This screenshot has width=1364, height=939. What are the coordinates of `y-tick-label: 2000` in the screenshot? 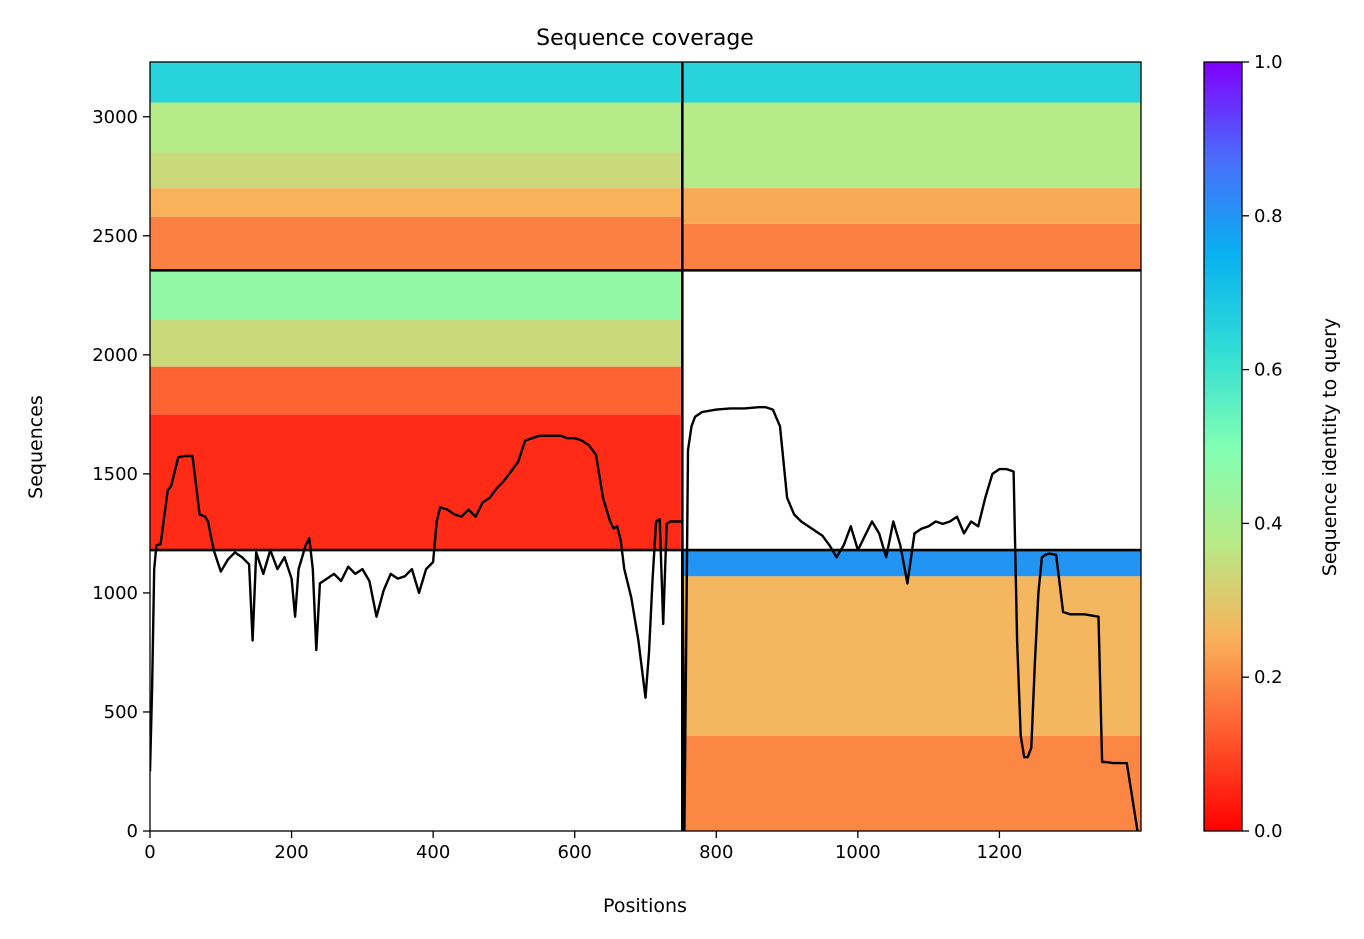 It's located at (115, 355).